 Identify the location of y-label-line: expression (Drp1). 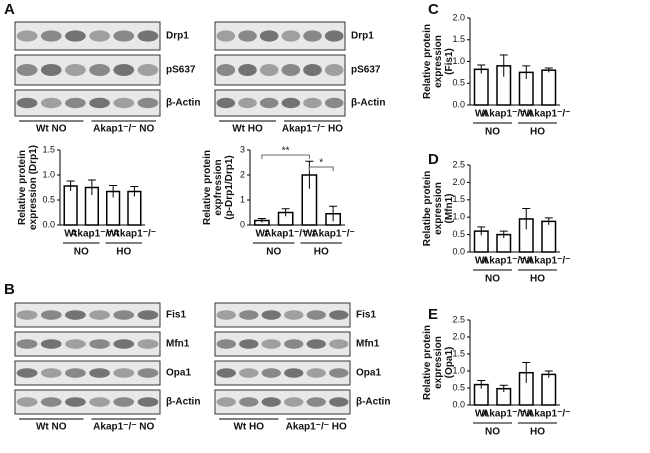
(33, 187).